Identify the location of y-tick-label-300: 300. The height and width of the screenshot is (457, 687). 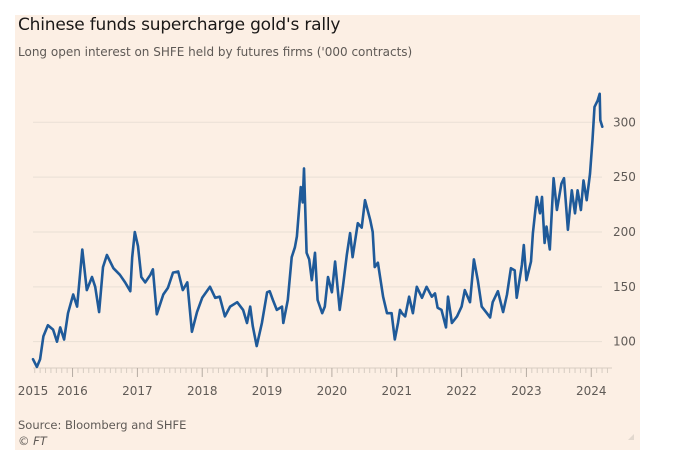
(624, 122).